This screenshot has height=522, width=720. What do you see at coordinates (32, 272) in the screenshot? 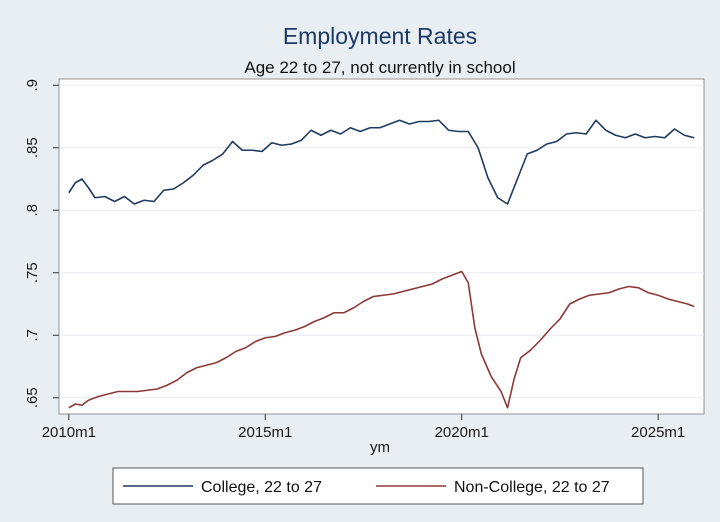
I see `y-tick-label: .75` at bounding box center [32, 272].